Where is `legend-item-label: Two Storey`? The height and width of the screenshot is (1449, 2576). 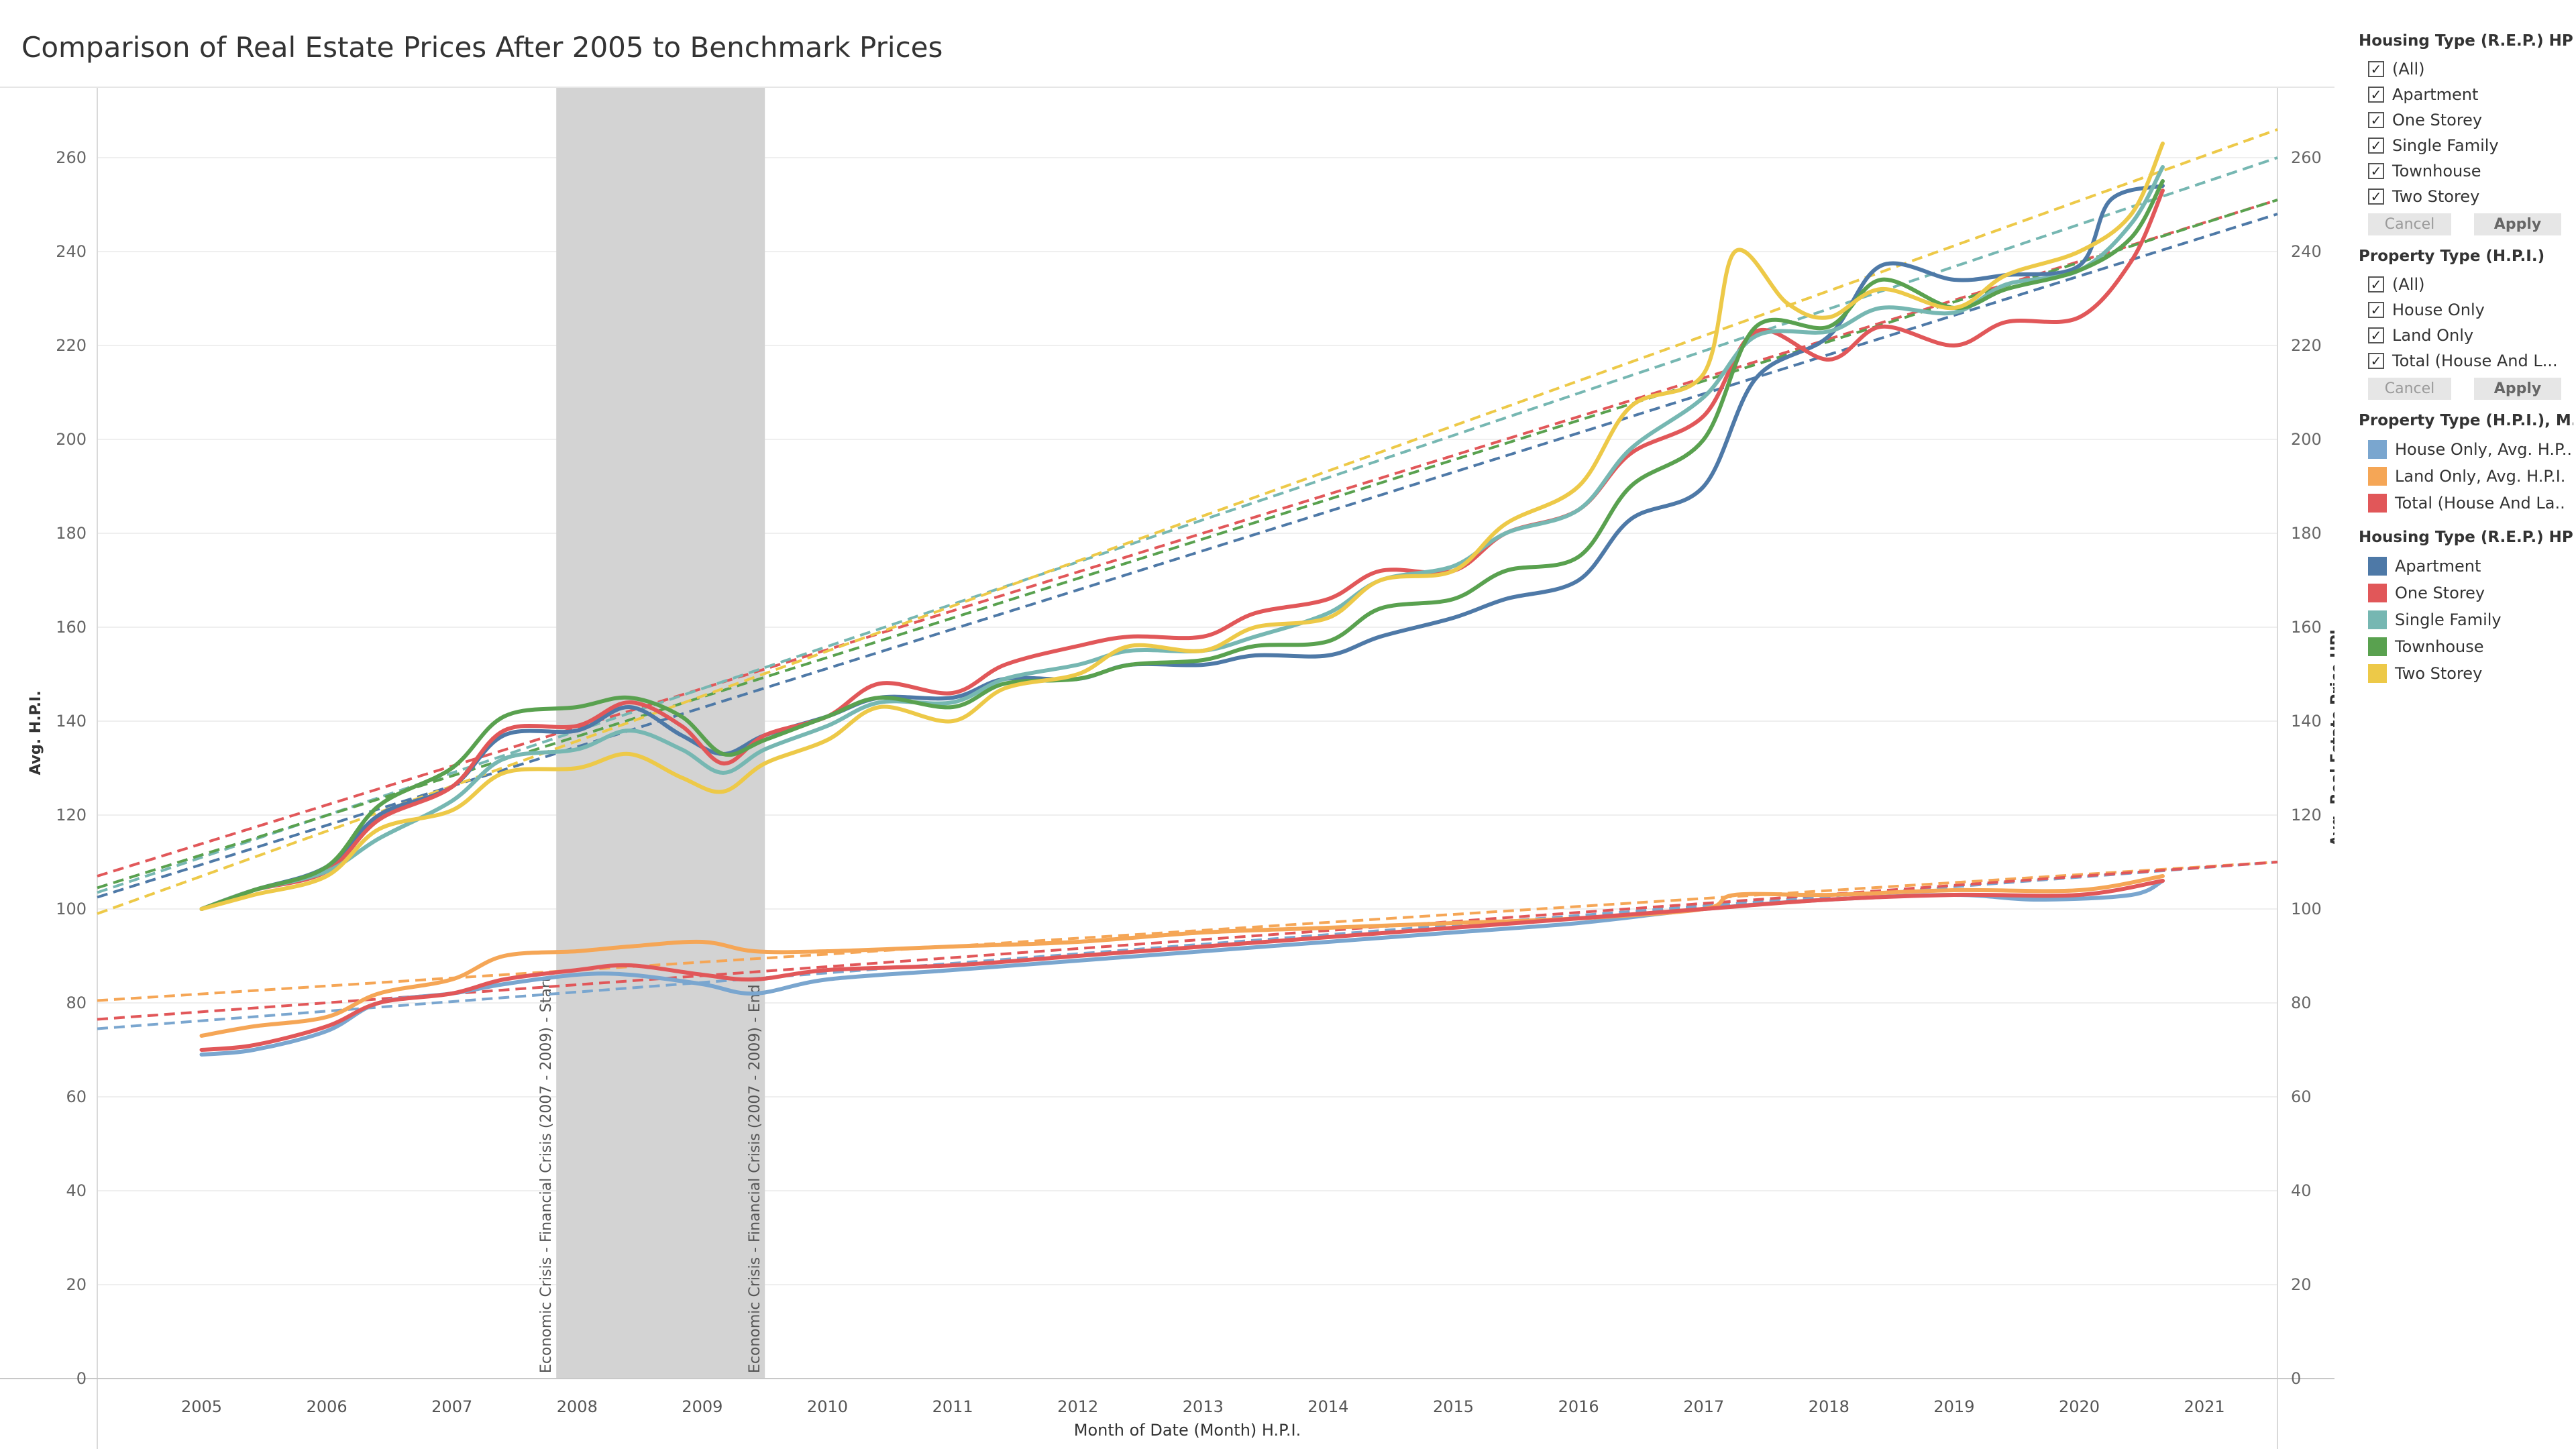
legend-item-label: Two Storey is located at coordinates (2439, 673).